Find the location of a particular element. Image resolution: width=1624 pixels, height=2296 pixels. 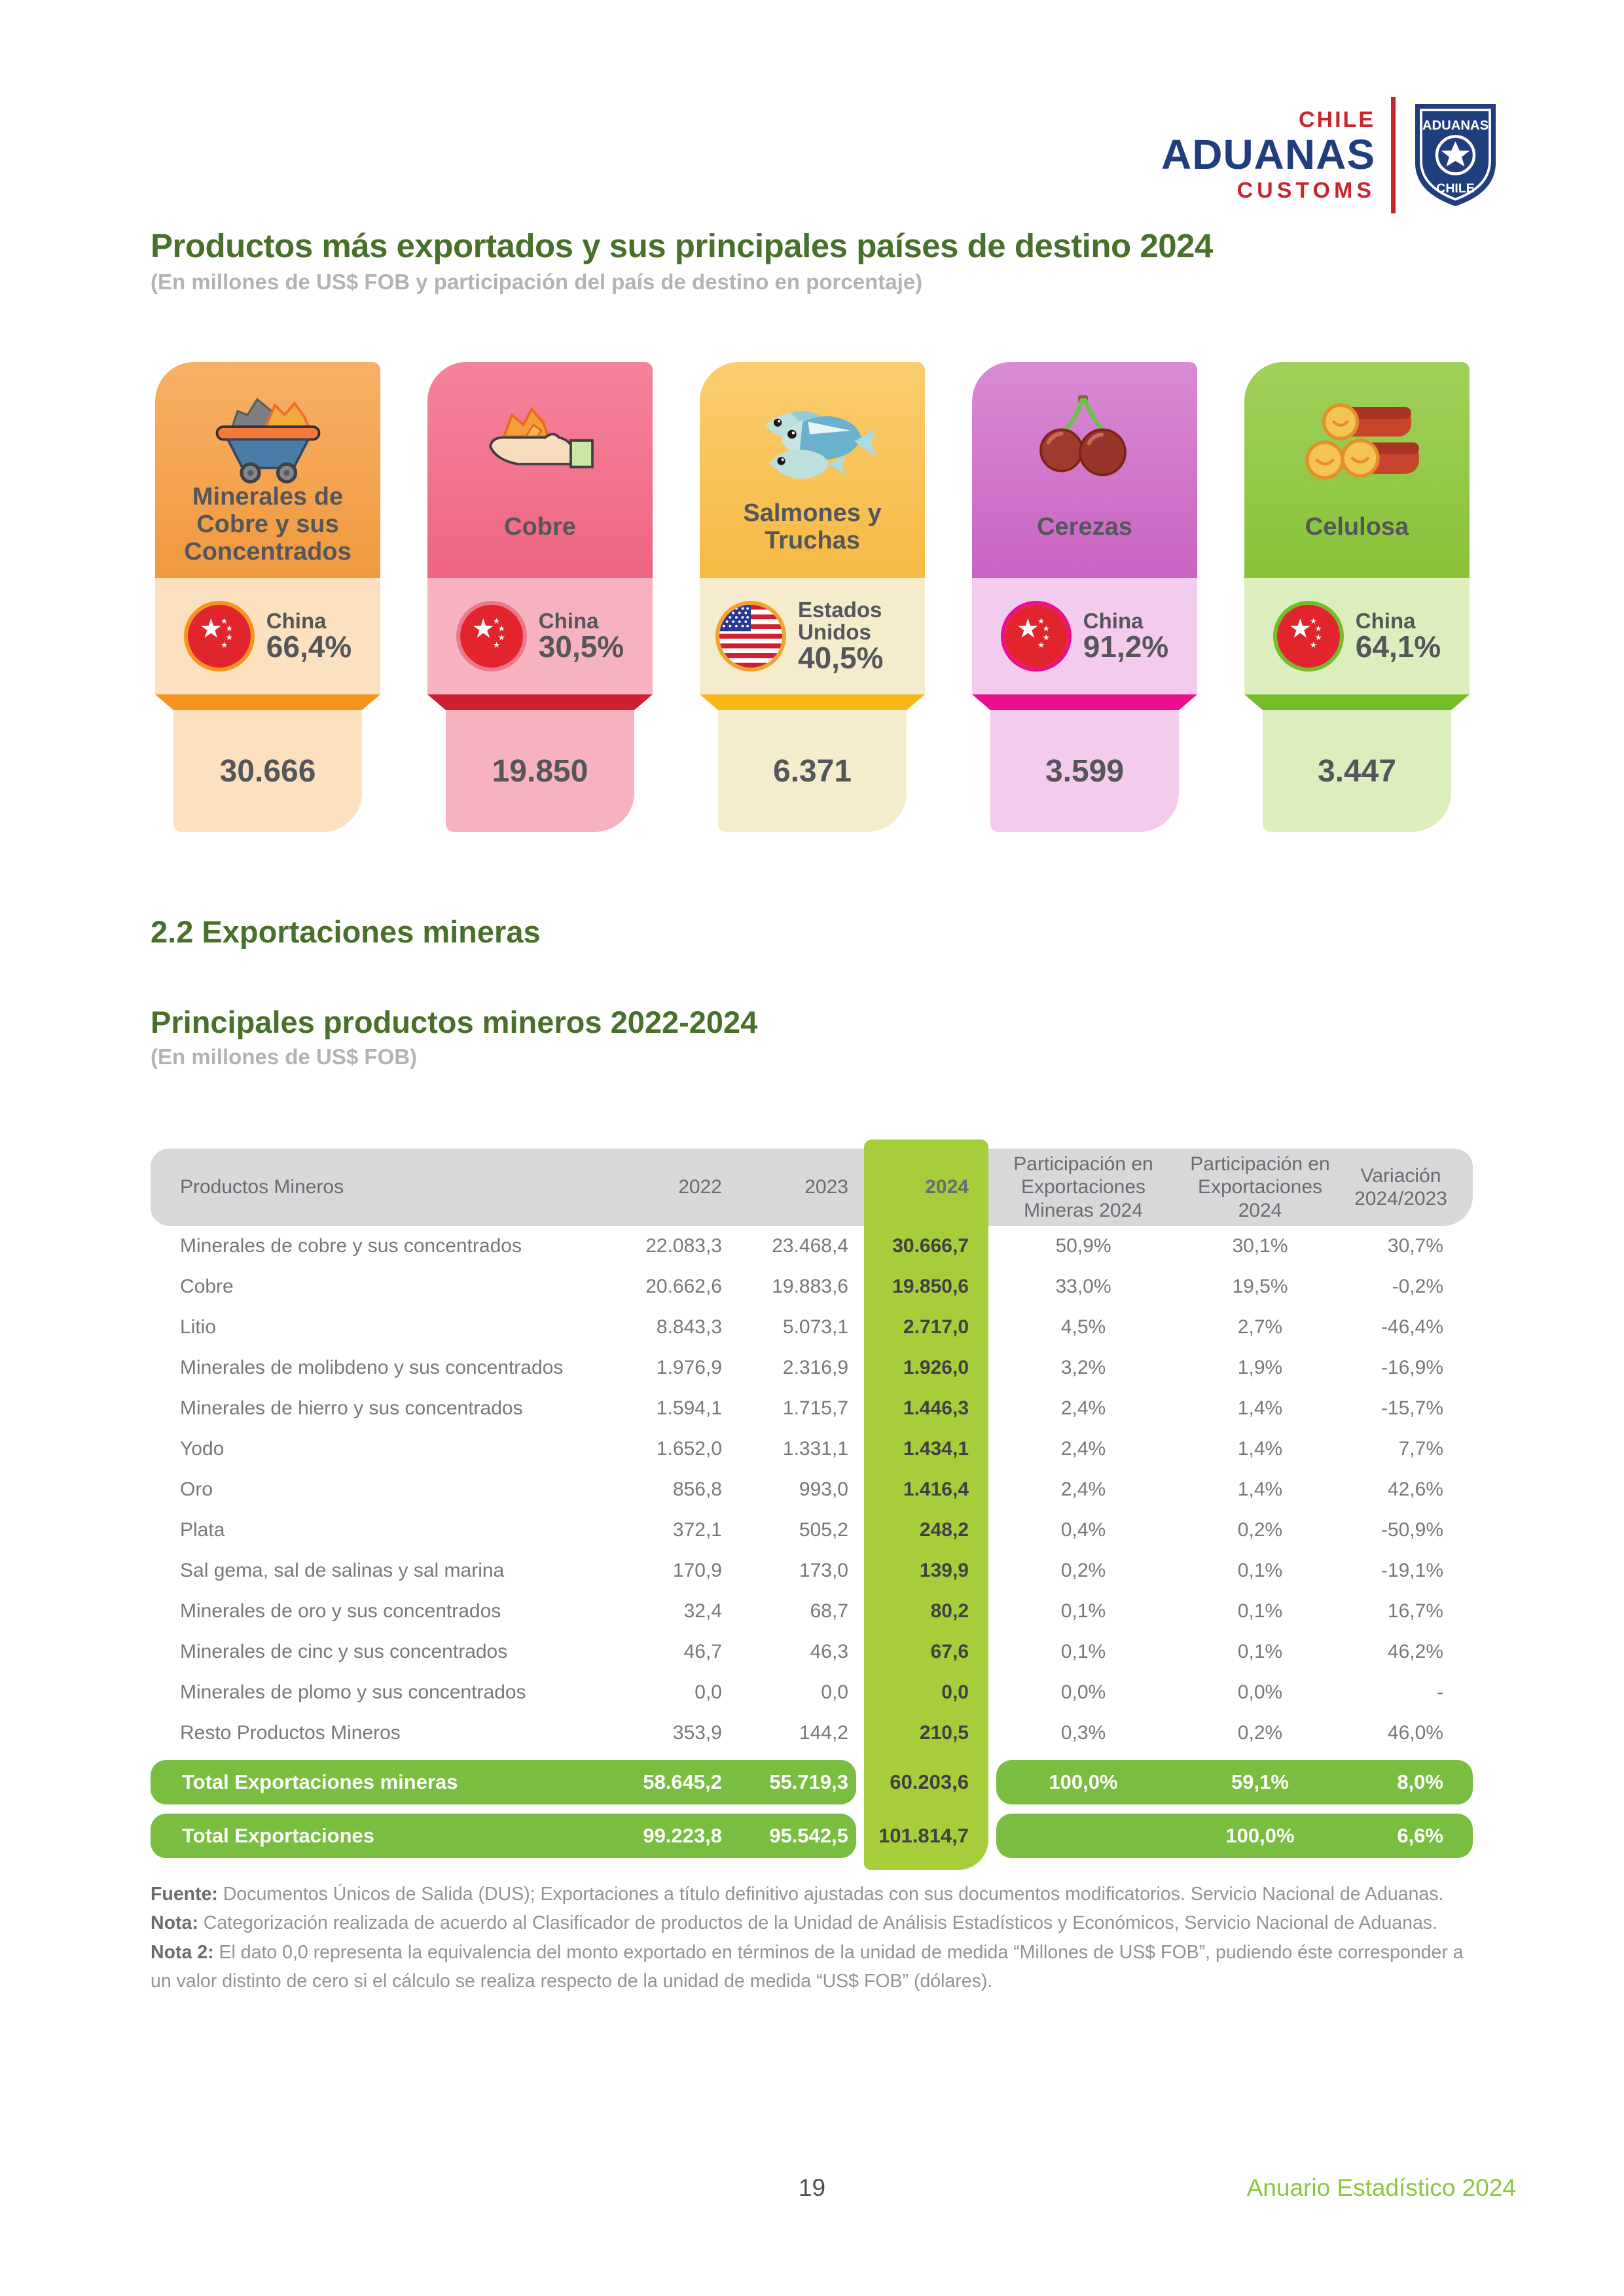

cell-product: Plata is located at coordinates (202, 1530).